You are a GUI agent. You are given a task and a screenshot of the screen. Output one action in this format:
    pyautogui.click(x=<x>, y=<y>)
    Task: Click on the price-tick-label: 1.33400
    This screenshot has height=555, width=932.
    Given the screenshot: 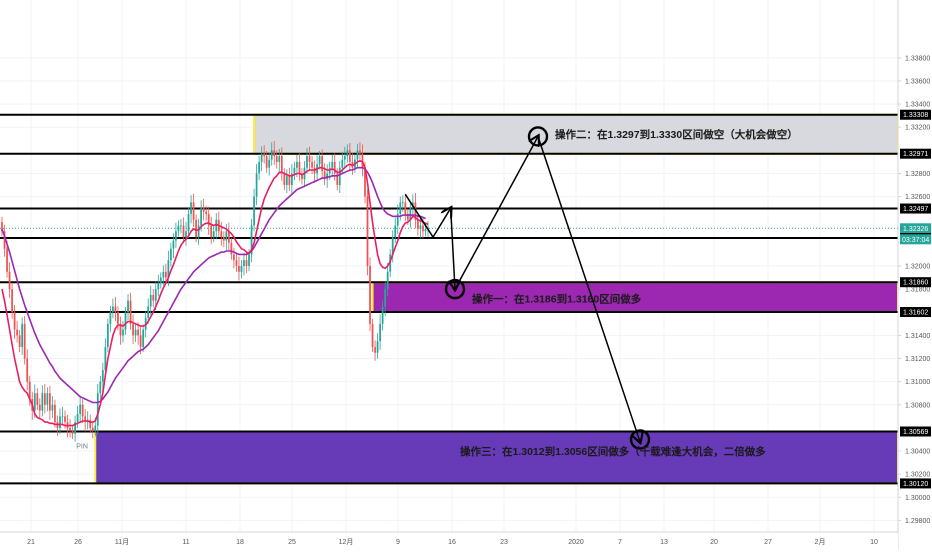 What is the action you would take?
    pyautogui.click(x=917, y=105)
    